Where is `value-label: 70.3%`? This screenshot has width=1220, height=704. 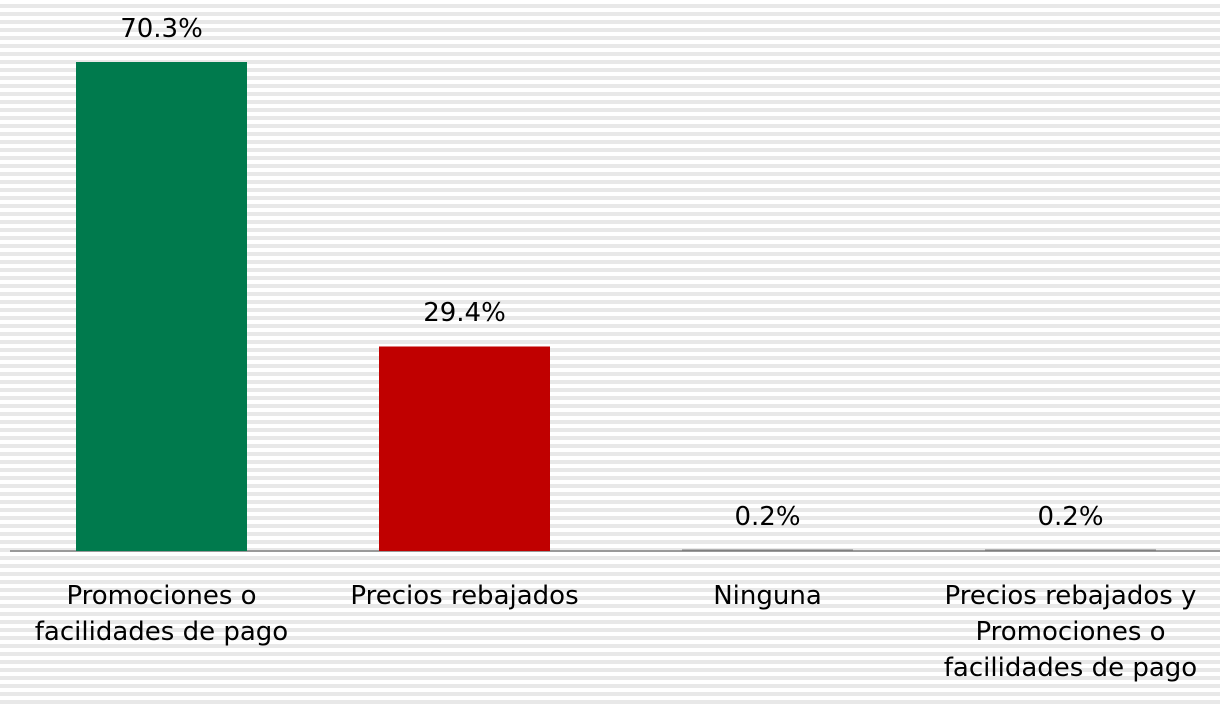 value-label: 70.3% is located at coordinates (161, 29).